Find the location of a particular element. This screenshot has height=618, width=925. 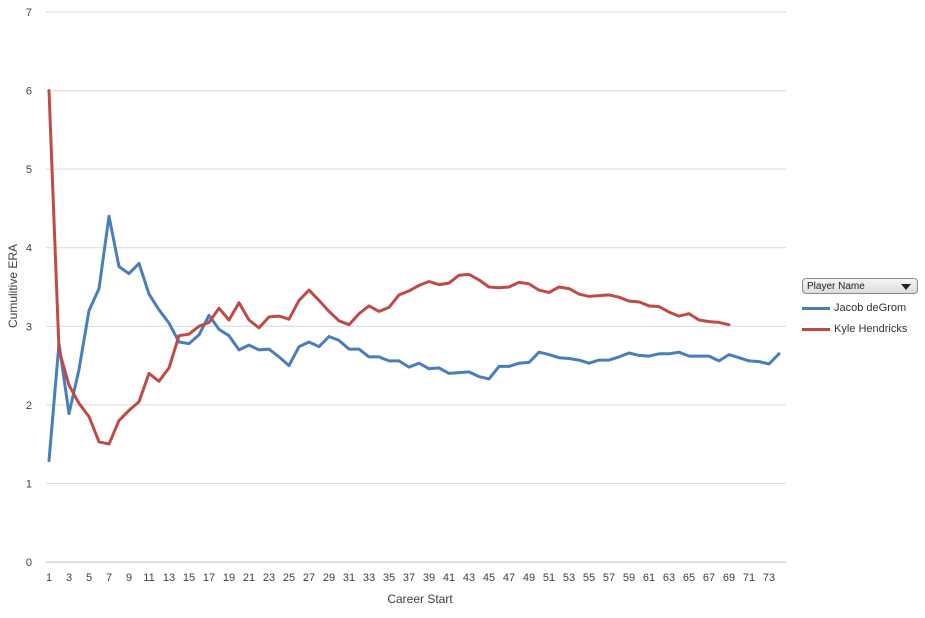

x-tick-label: 71 is located at coordinates (749, 578).